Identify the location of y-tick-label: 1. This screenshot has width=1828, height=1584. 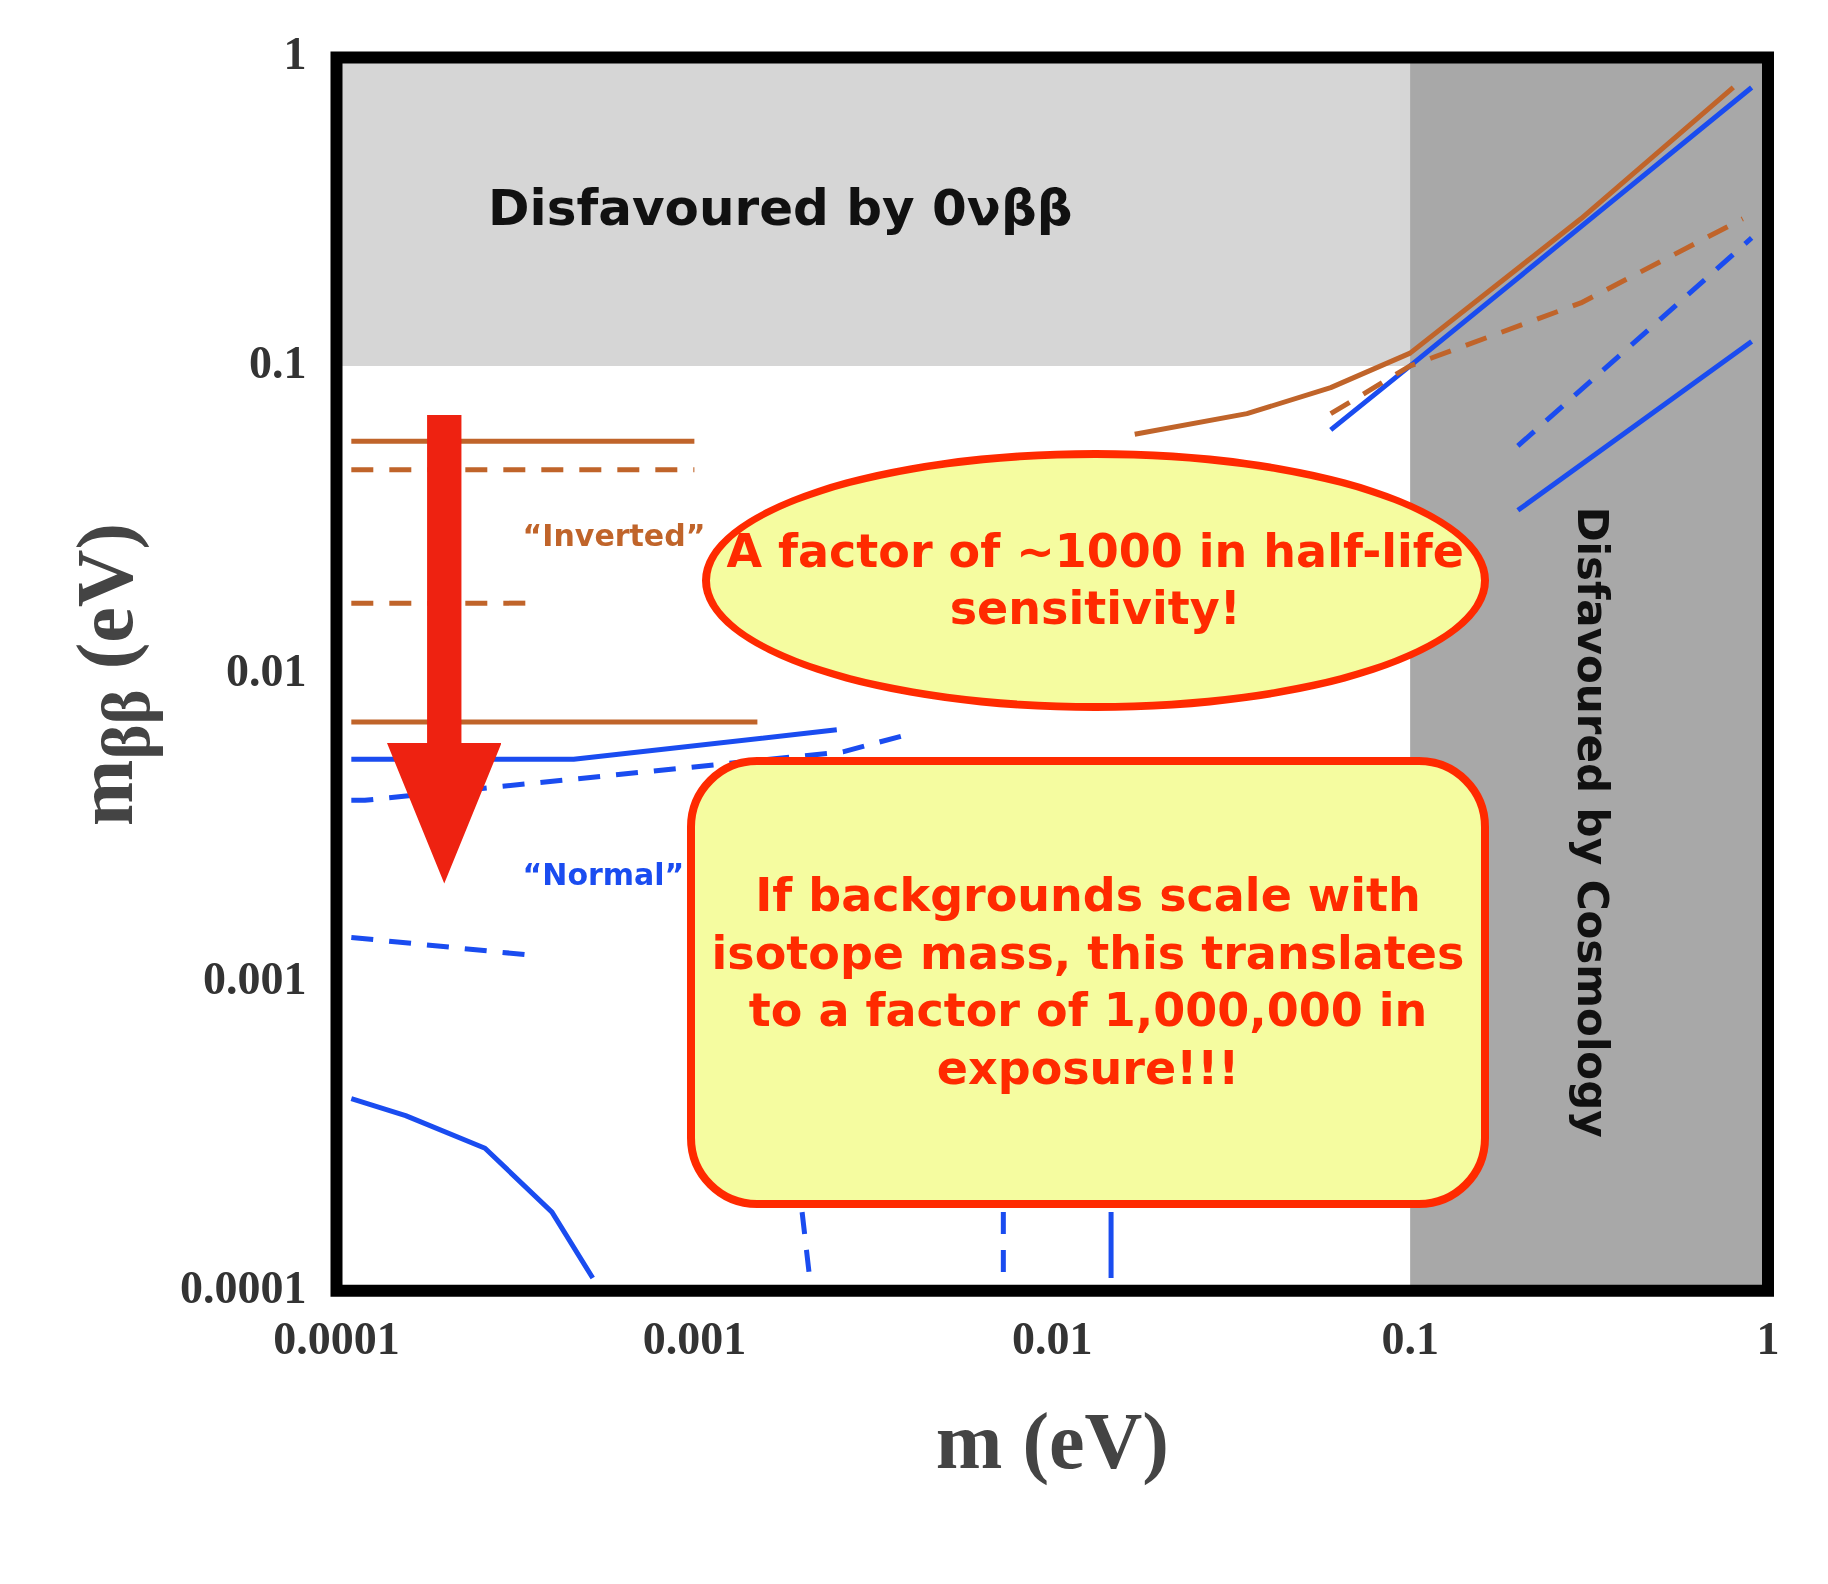
(295, 54).